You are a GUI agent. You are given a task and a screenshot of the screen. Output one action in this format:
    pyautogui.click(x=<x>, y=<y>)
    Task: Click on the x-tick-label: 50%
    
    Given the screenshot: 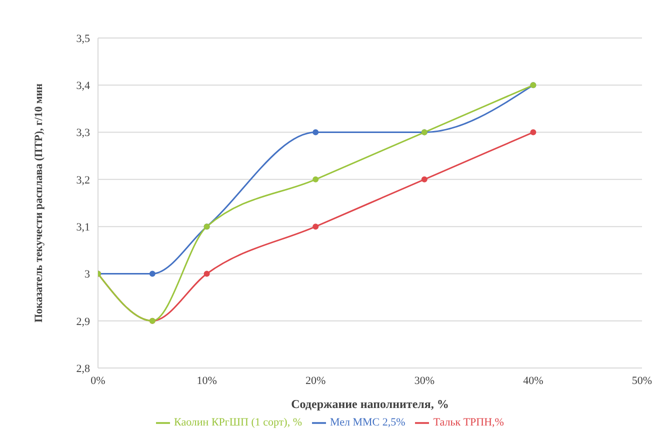 What is the action you would take?
    pyautogui.click(x=642, y=380)
    